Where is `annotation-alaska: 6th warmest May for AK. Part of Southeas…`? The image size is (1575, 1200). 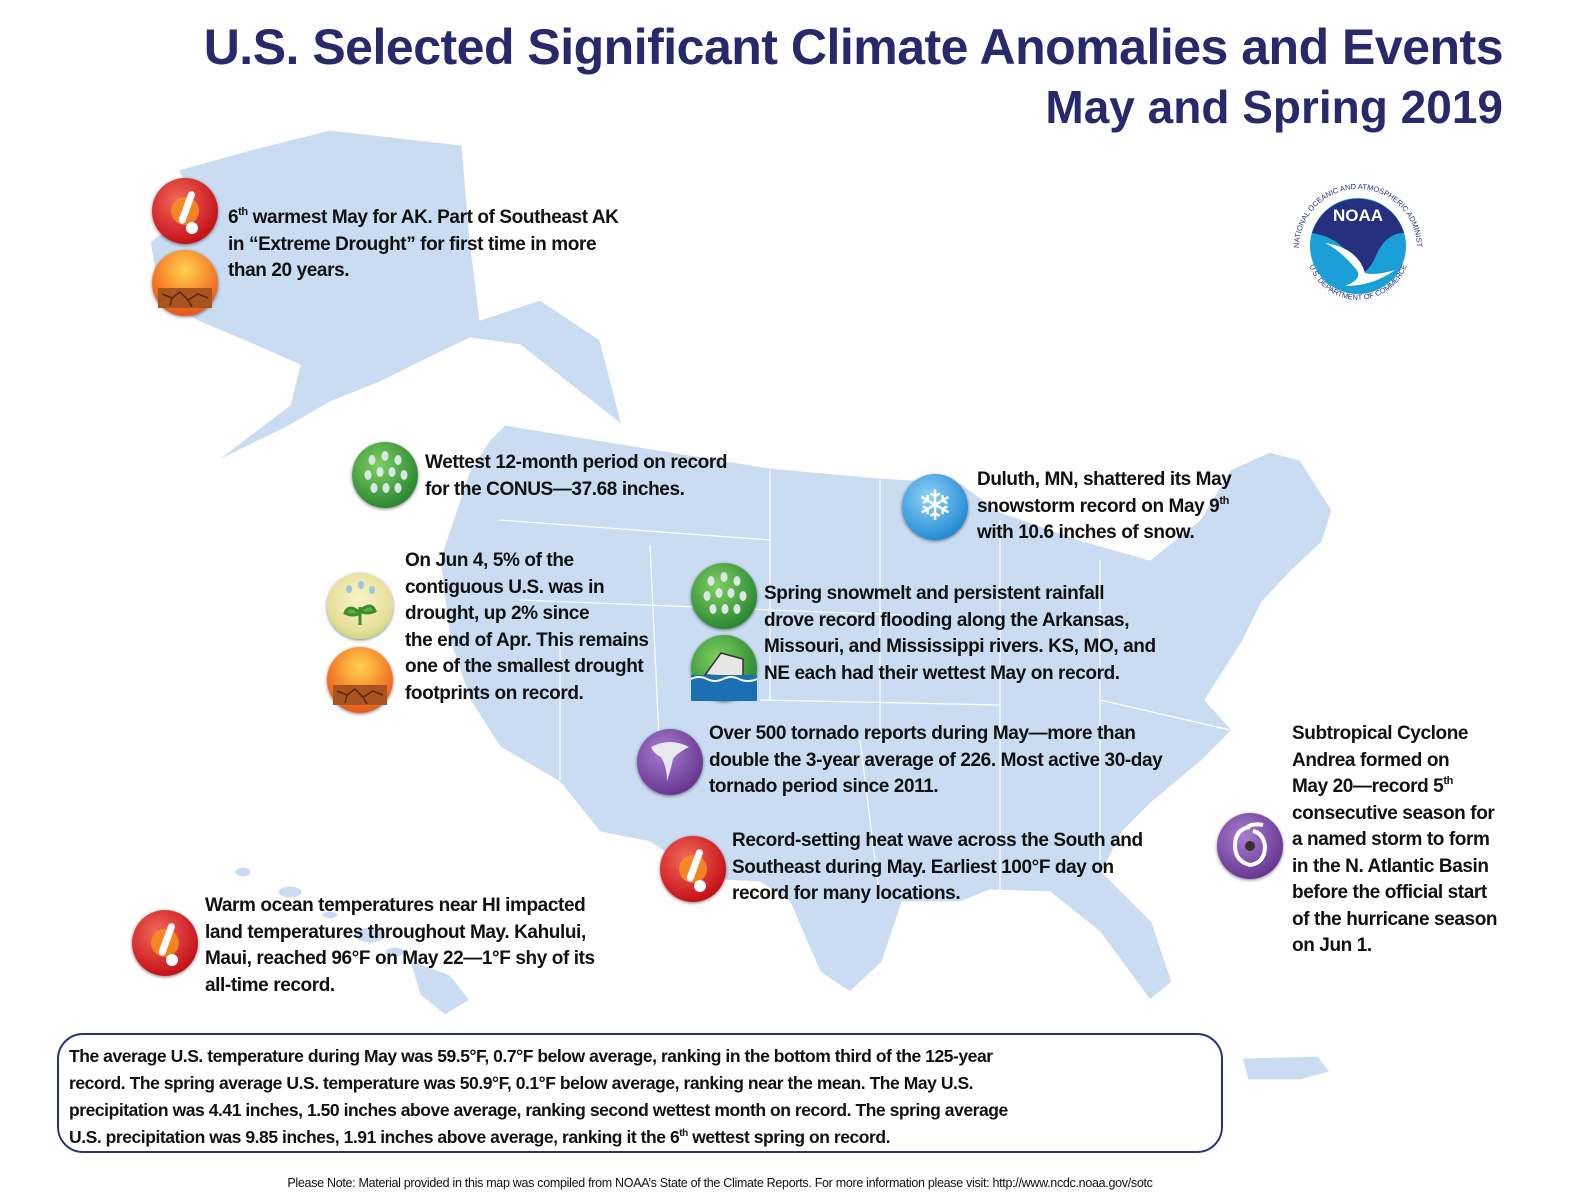
annotation-alaska: 6th warmest May for AK. Part of Southeas… is located at coordinates (423, 245).